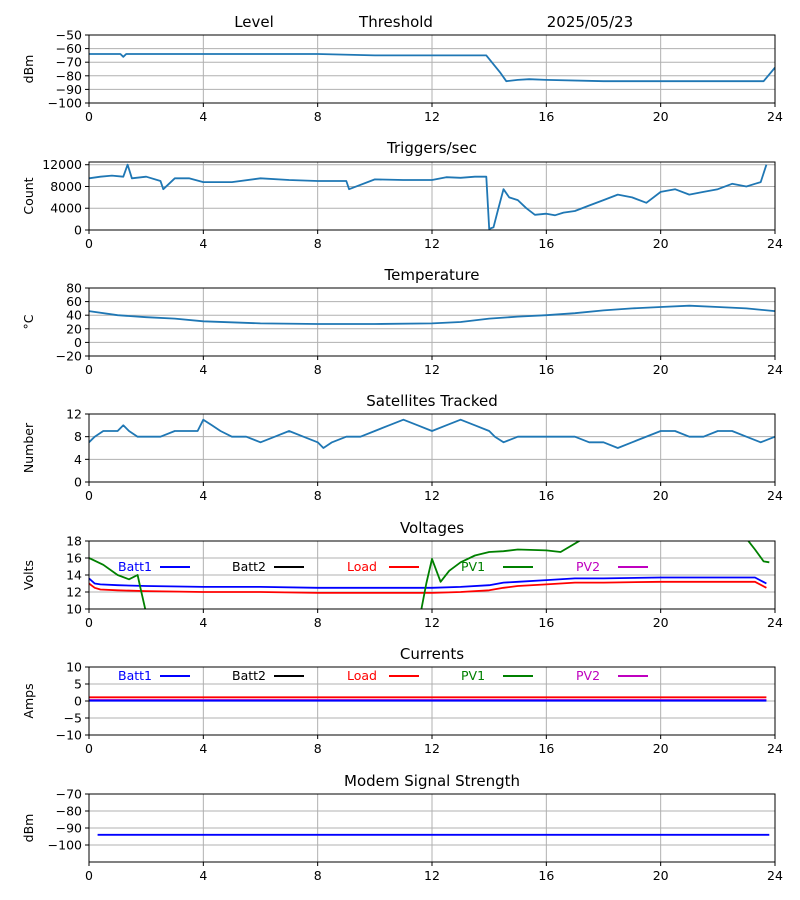 Image resolution: width=800 pixels, height=900 pixels. What do you see at coordinates (28, 321) in the screenshot?
I see `y-axis-label: °C` at bounding box center [28, 321].